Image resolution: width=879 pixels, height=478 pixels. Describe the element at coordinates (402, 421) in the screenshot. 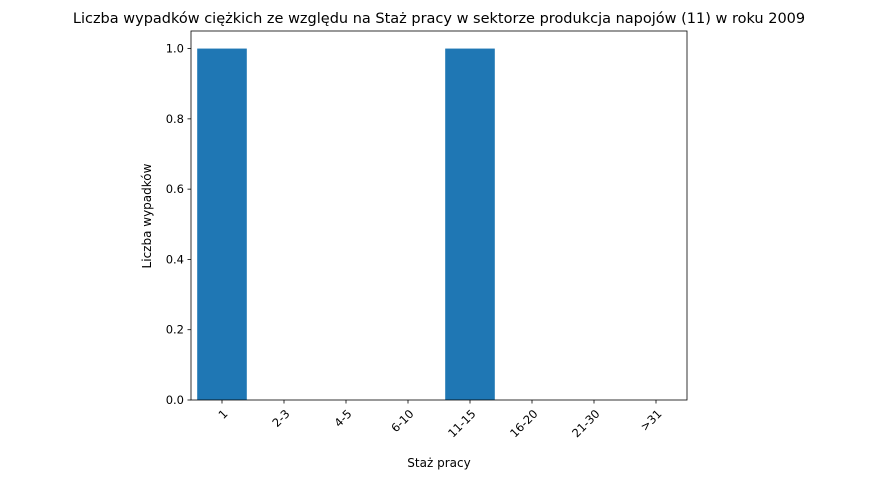

I see `x-tick-label: 6-10` at that location.